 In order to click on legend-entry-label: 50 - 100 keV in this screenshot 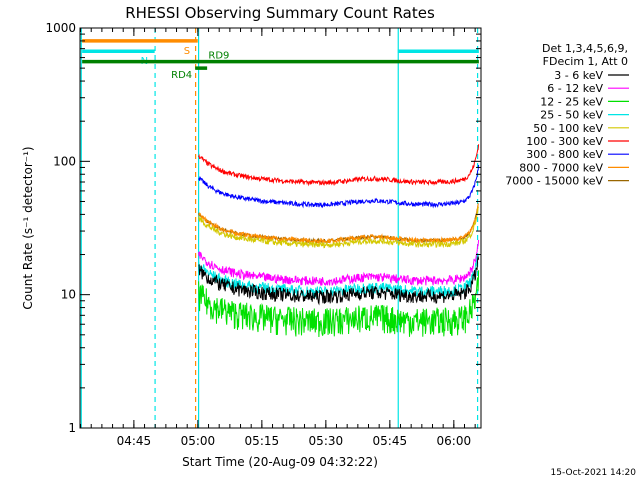, I will do `click(568, 128)`.